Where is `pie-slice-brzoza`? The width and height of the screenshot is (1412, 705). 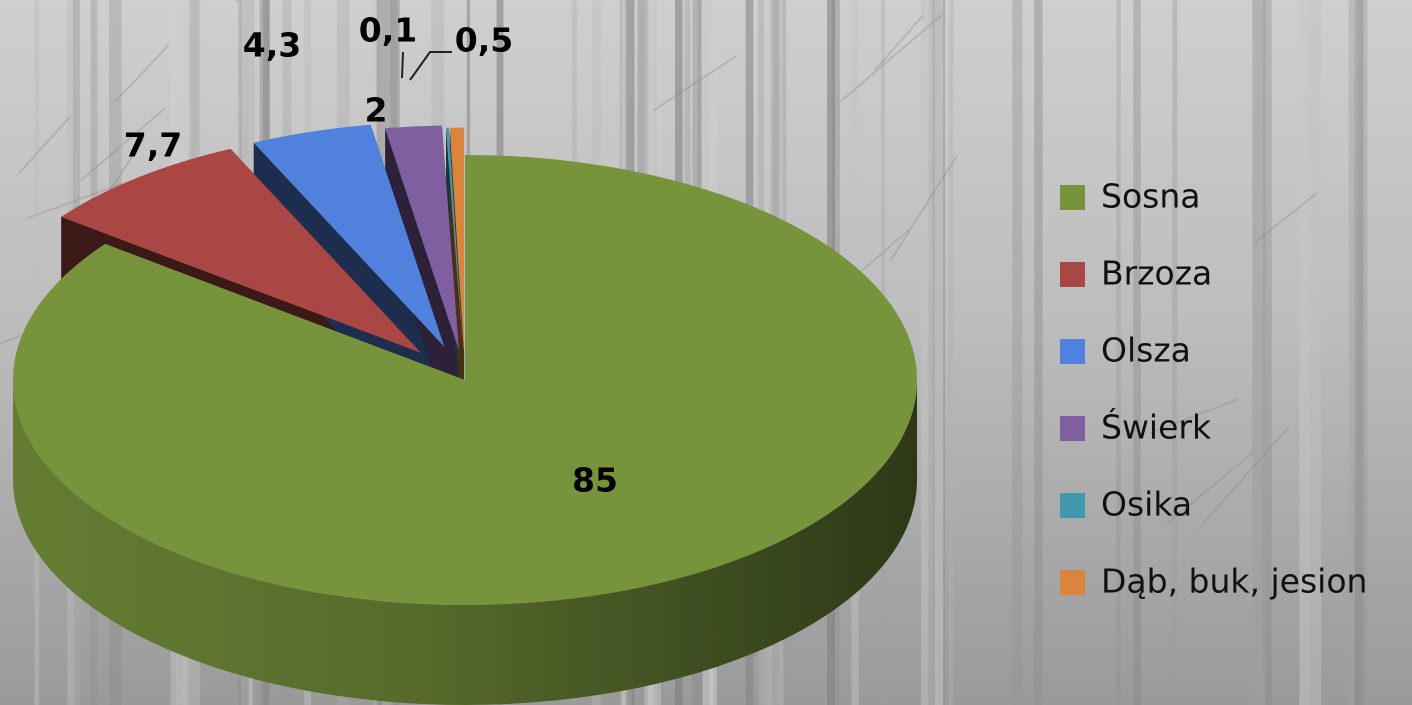
pie-slice-brzoza is located at coordinates (241, 250).